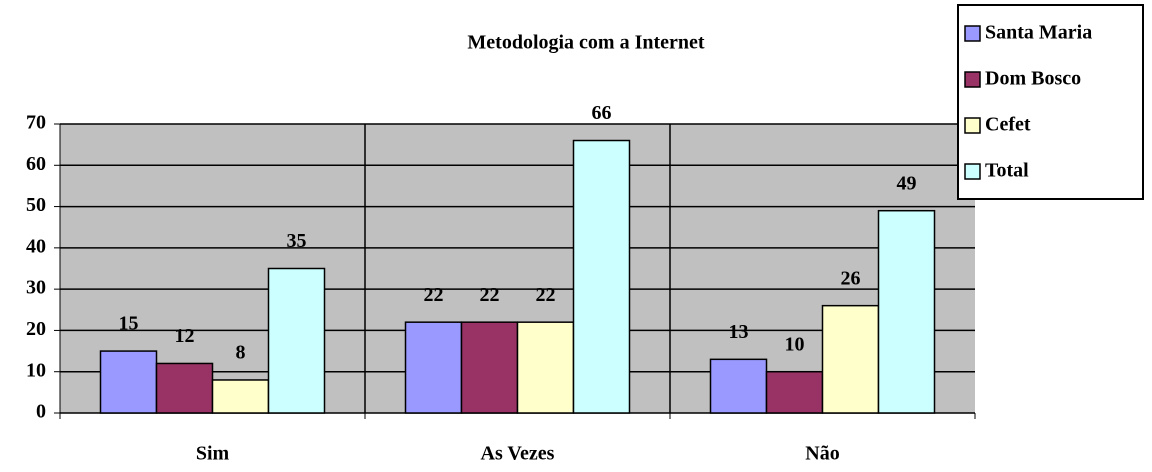  I want to click on y-tick-label: 60, so click(36, 164).